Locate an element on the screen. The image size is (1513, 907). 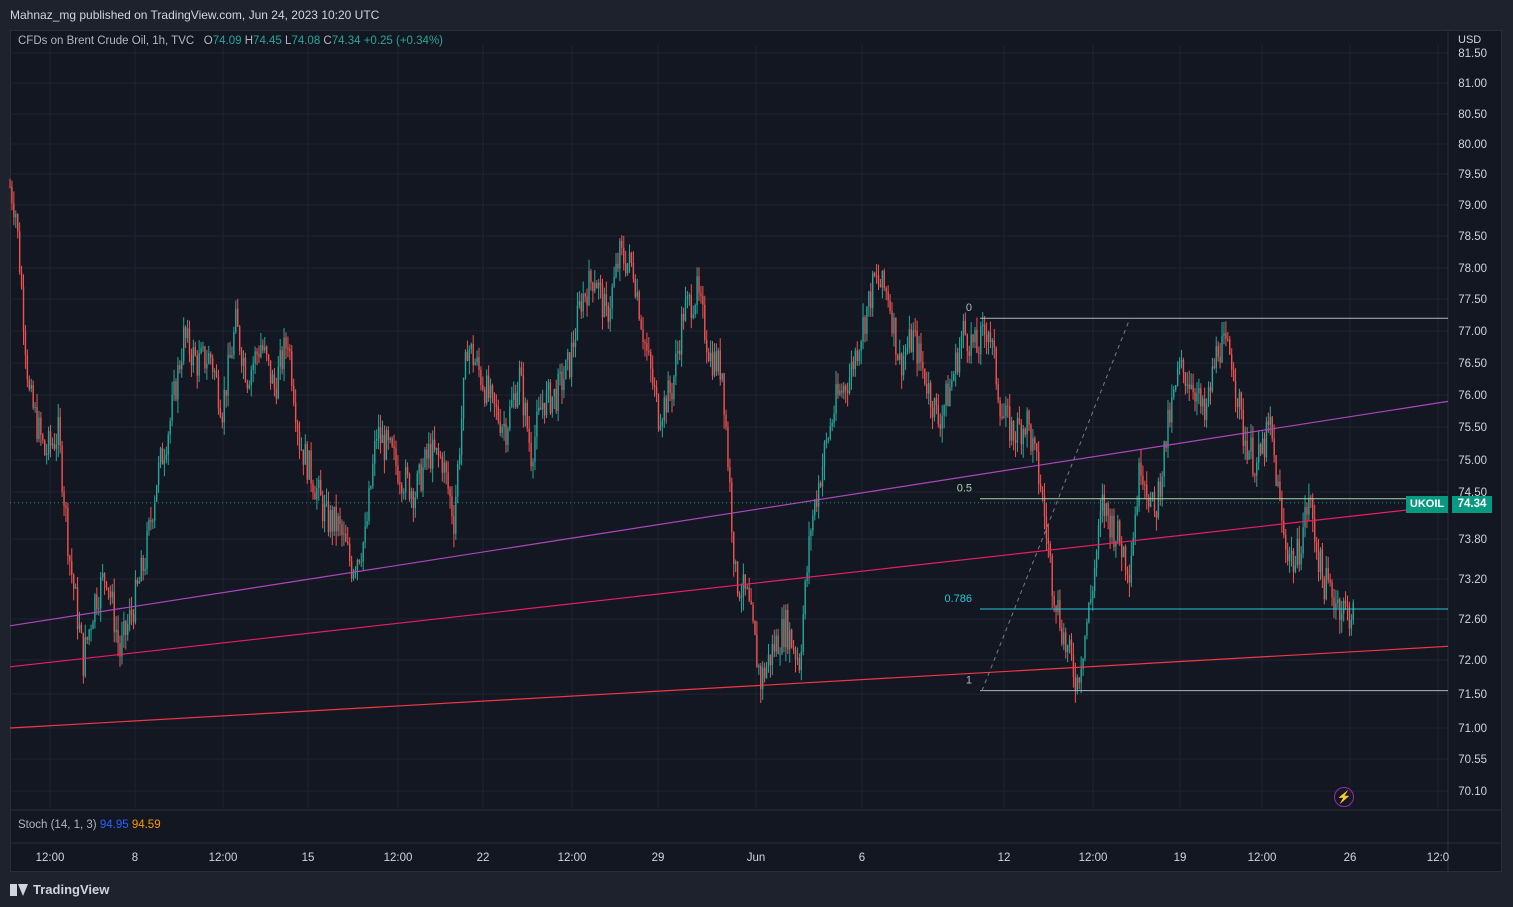
close-value: 74.34 is located at coordinates (346, 41).